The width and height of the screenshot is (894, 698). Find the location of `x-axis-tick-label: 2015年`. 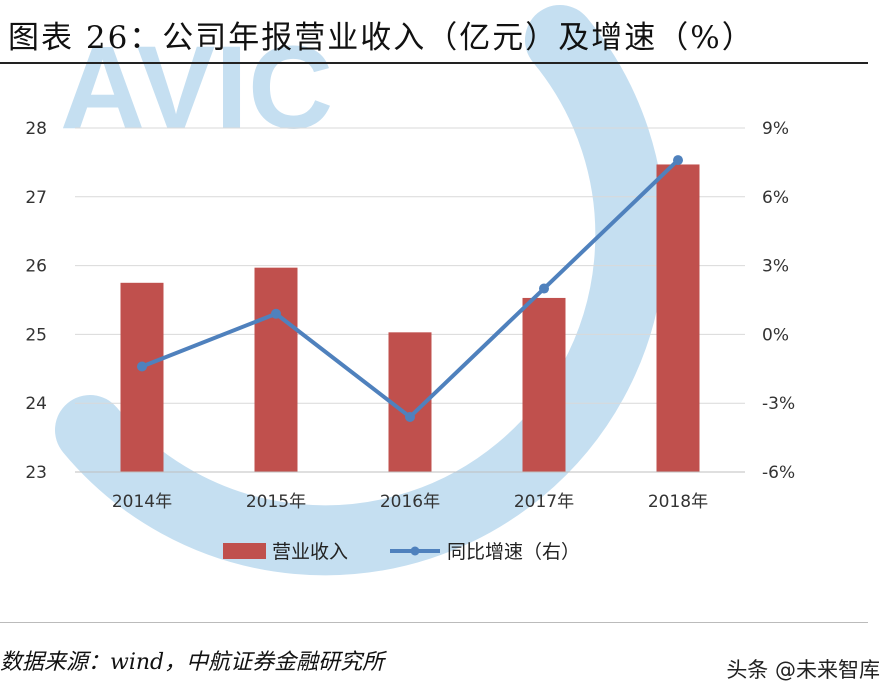

x-axis-tick-label: 2015年 is located at coordinates (276, 502).